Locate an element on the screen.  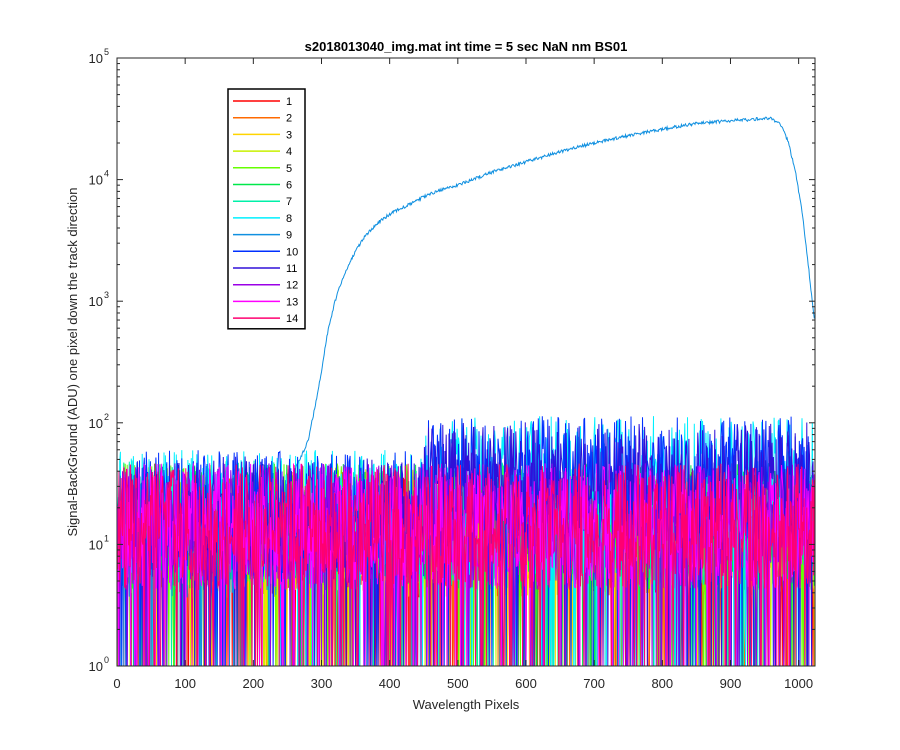
legend-entry-8: 8 is located at coordinates (289, 219).